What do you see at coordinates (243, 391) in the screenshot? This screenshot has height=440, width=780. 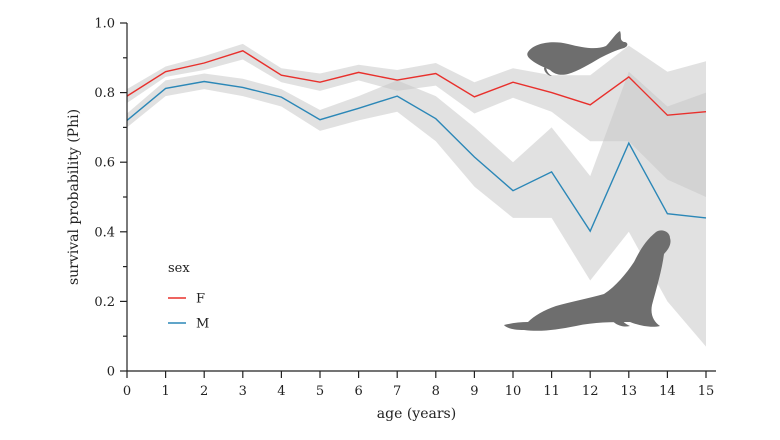 I see `x-tick-label: 3` at bounding box center [243, 391].